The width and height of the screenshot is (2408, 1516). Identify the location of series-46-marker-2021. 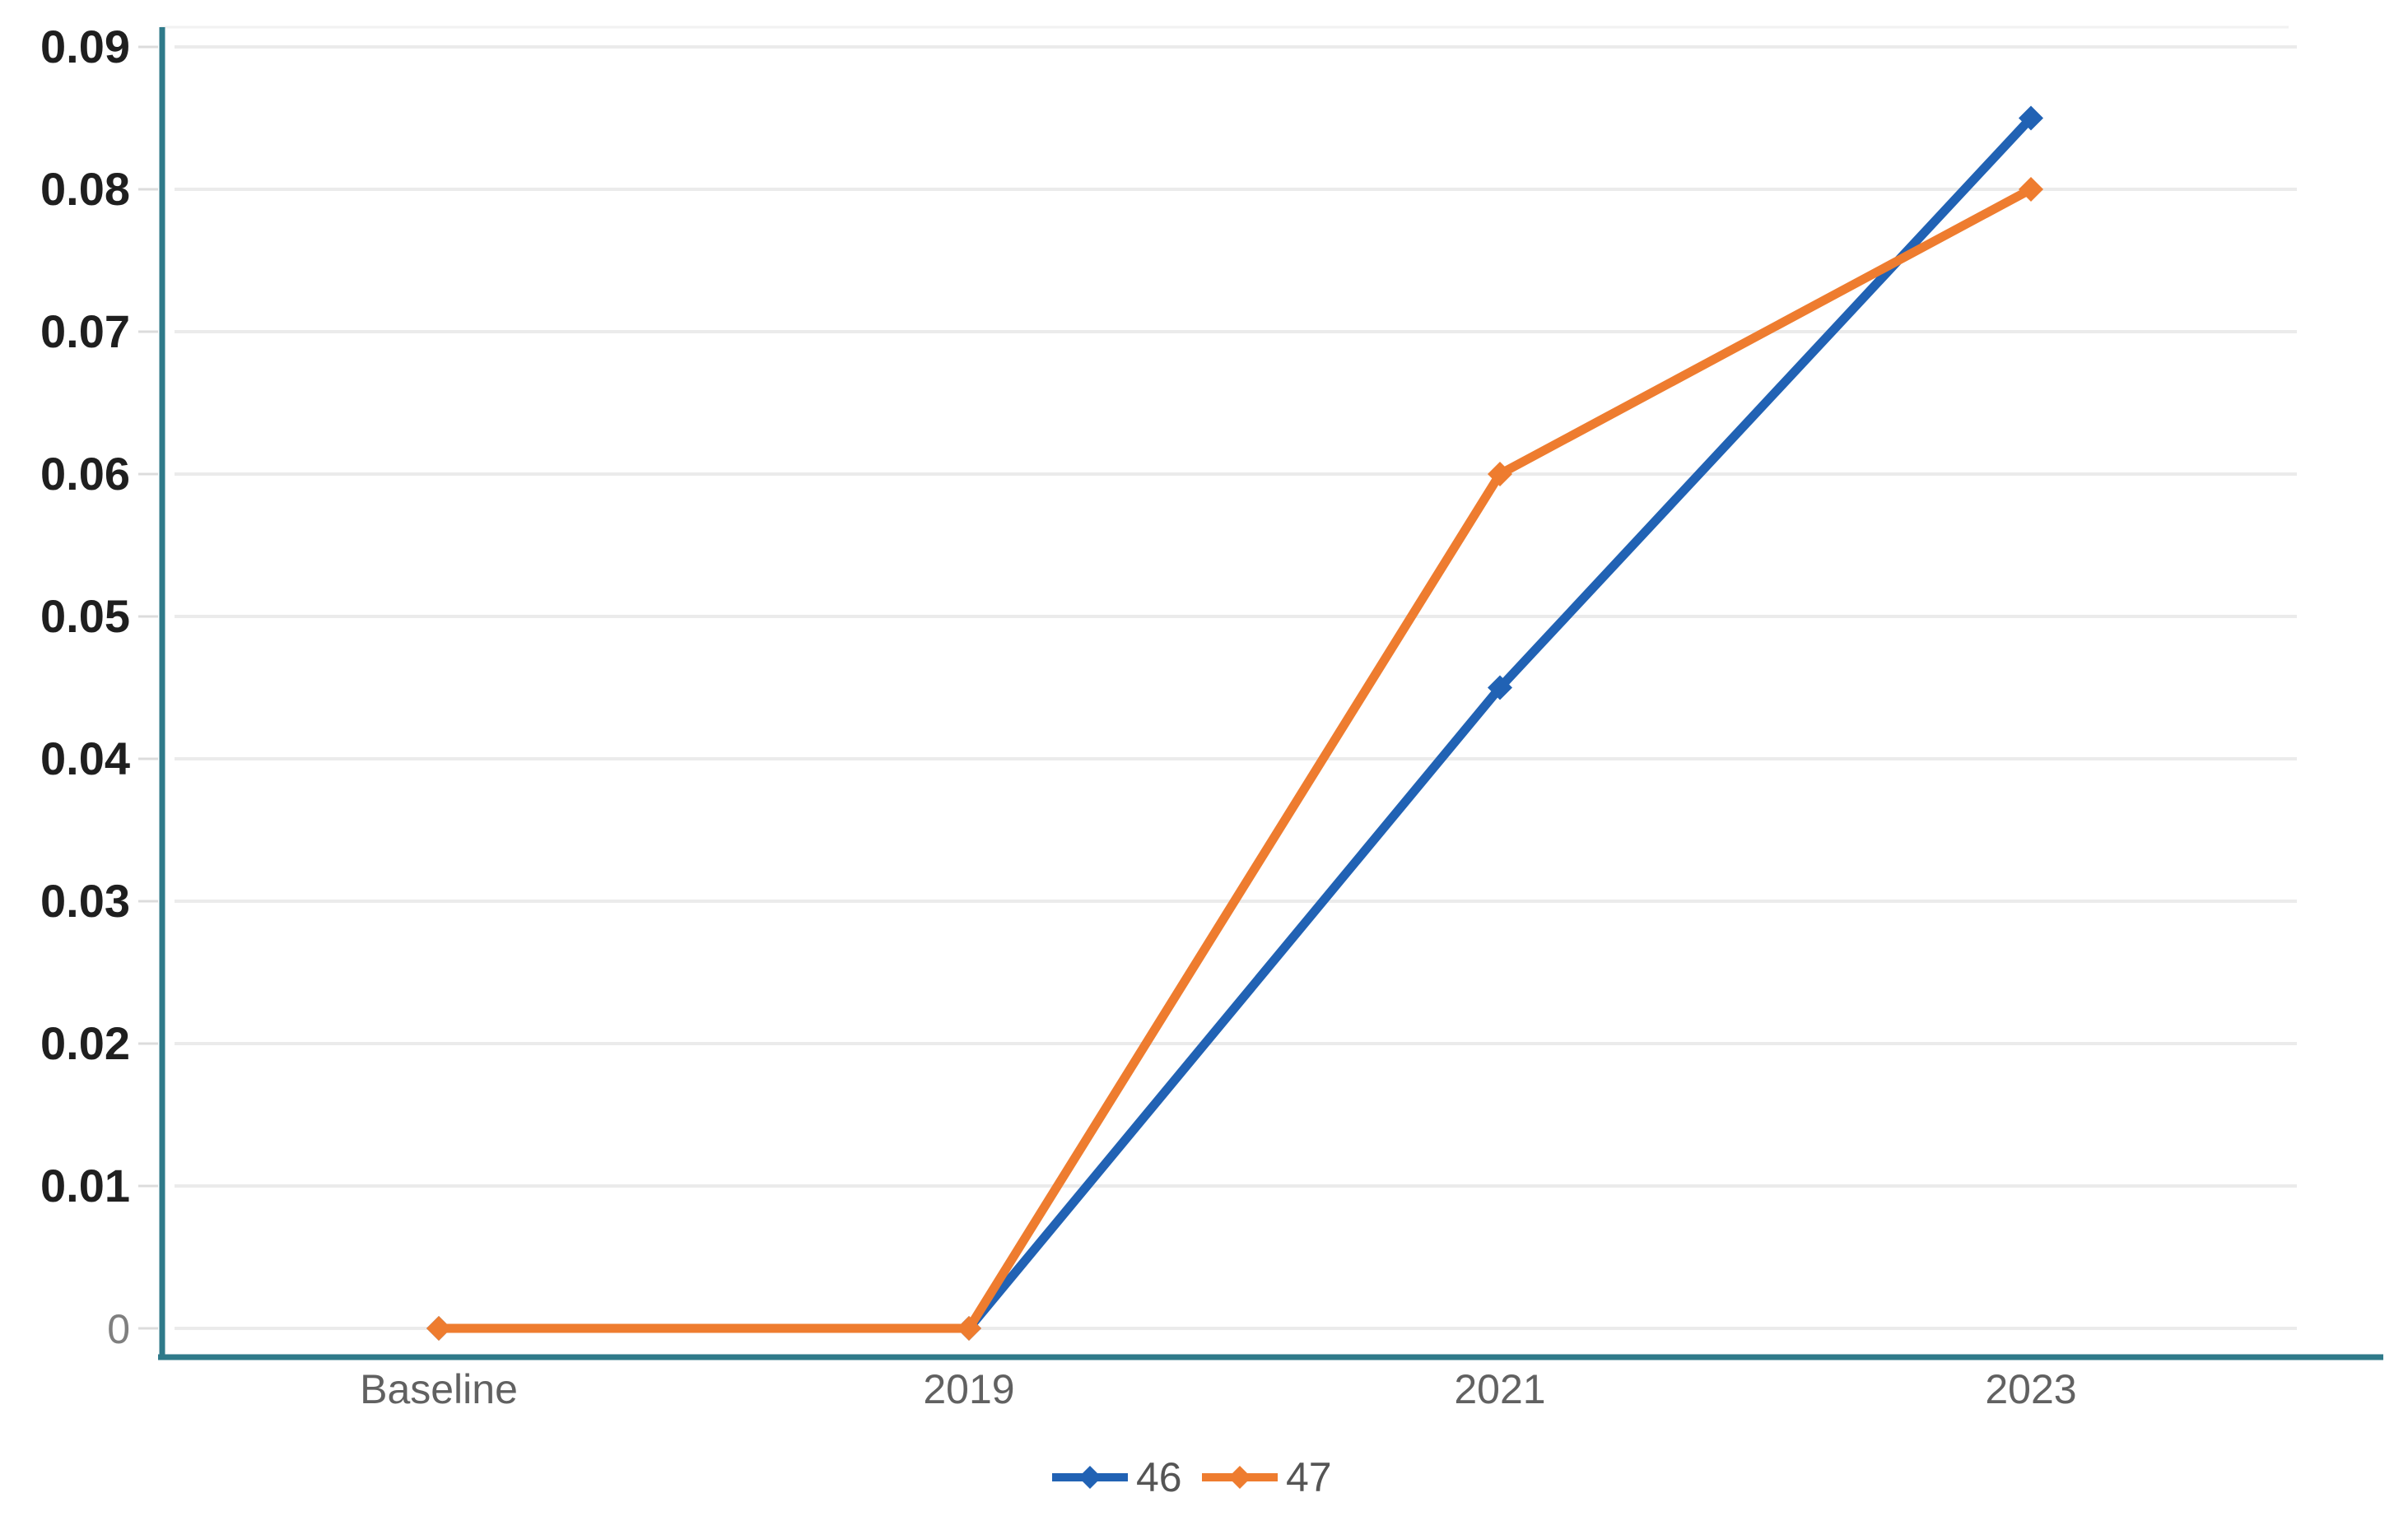
(1500, 687).